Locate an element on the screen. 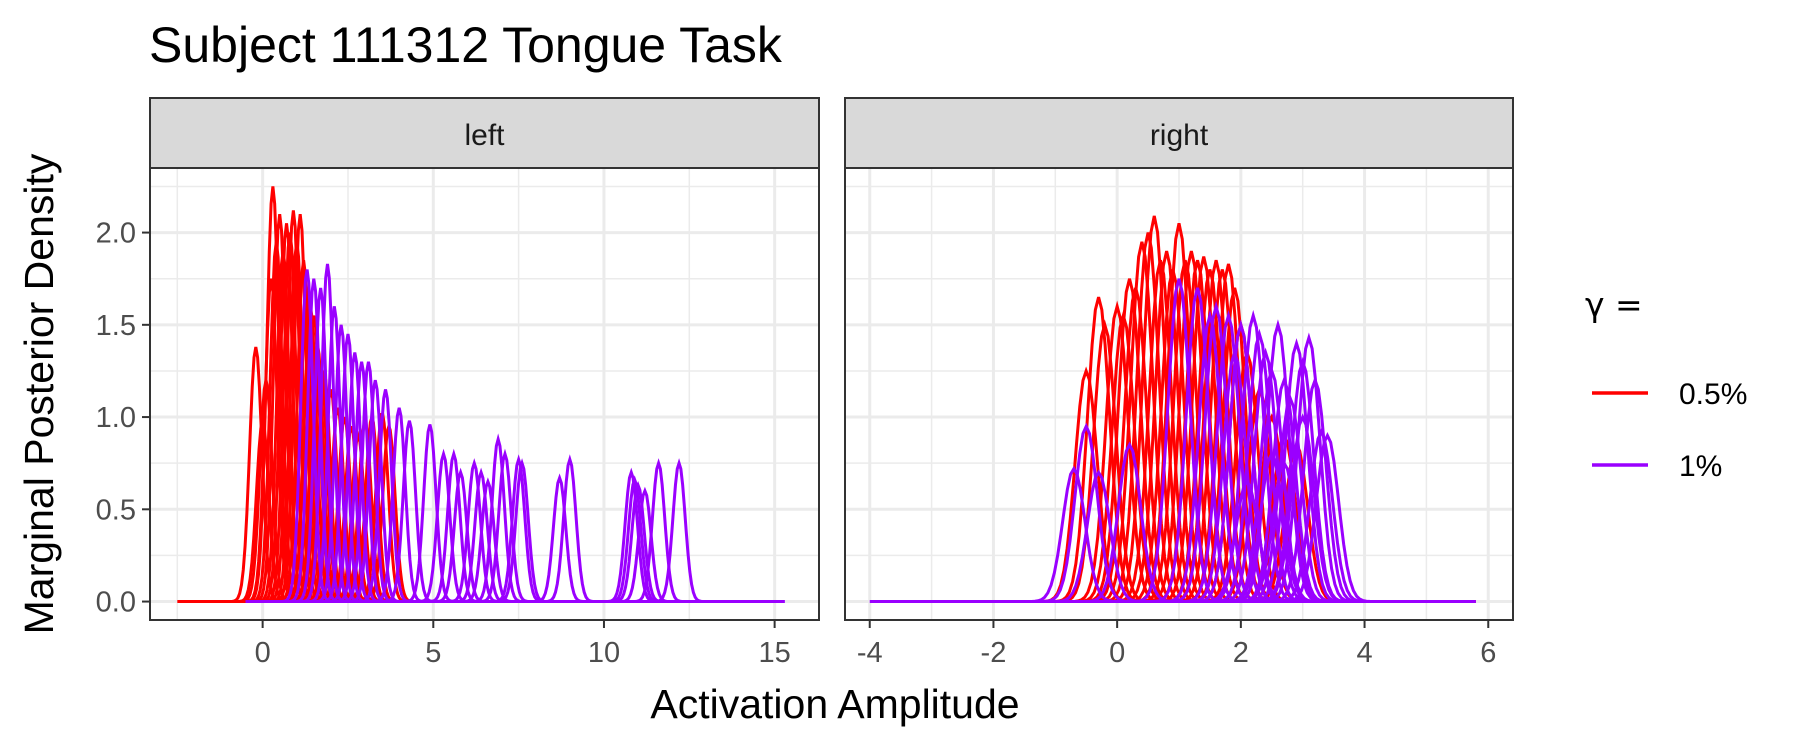 The height and width of the screenshot is (750, 1800). x-tick-label: 10 is located at coordinates (604, 653).